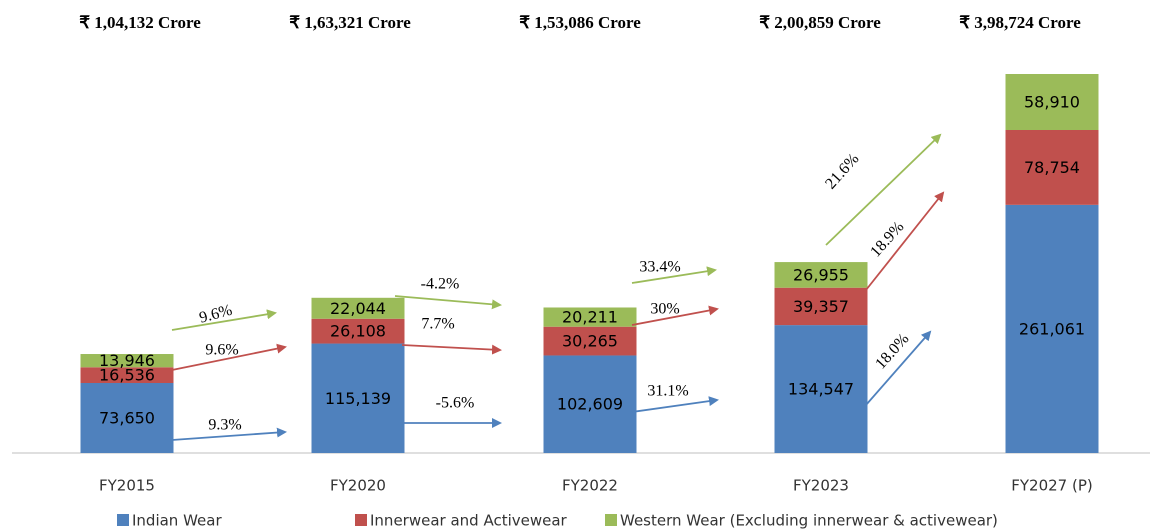 The width and height of the screenshot is (1157, 532). I want to click on value-label: 13,946, so click(127, 360).